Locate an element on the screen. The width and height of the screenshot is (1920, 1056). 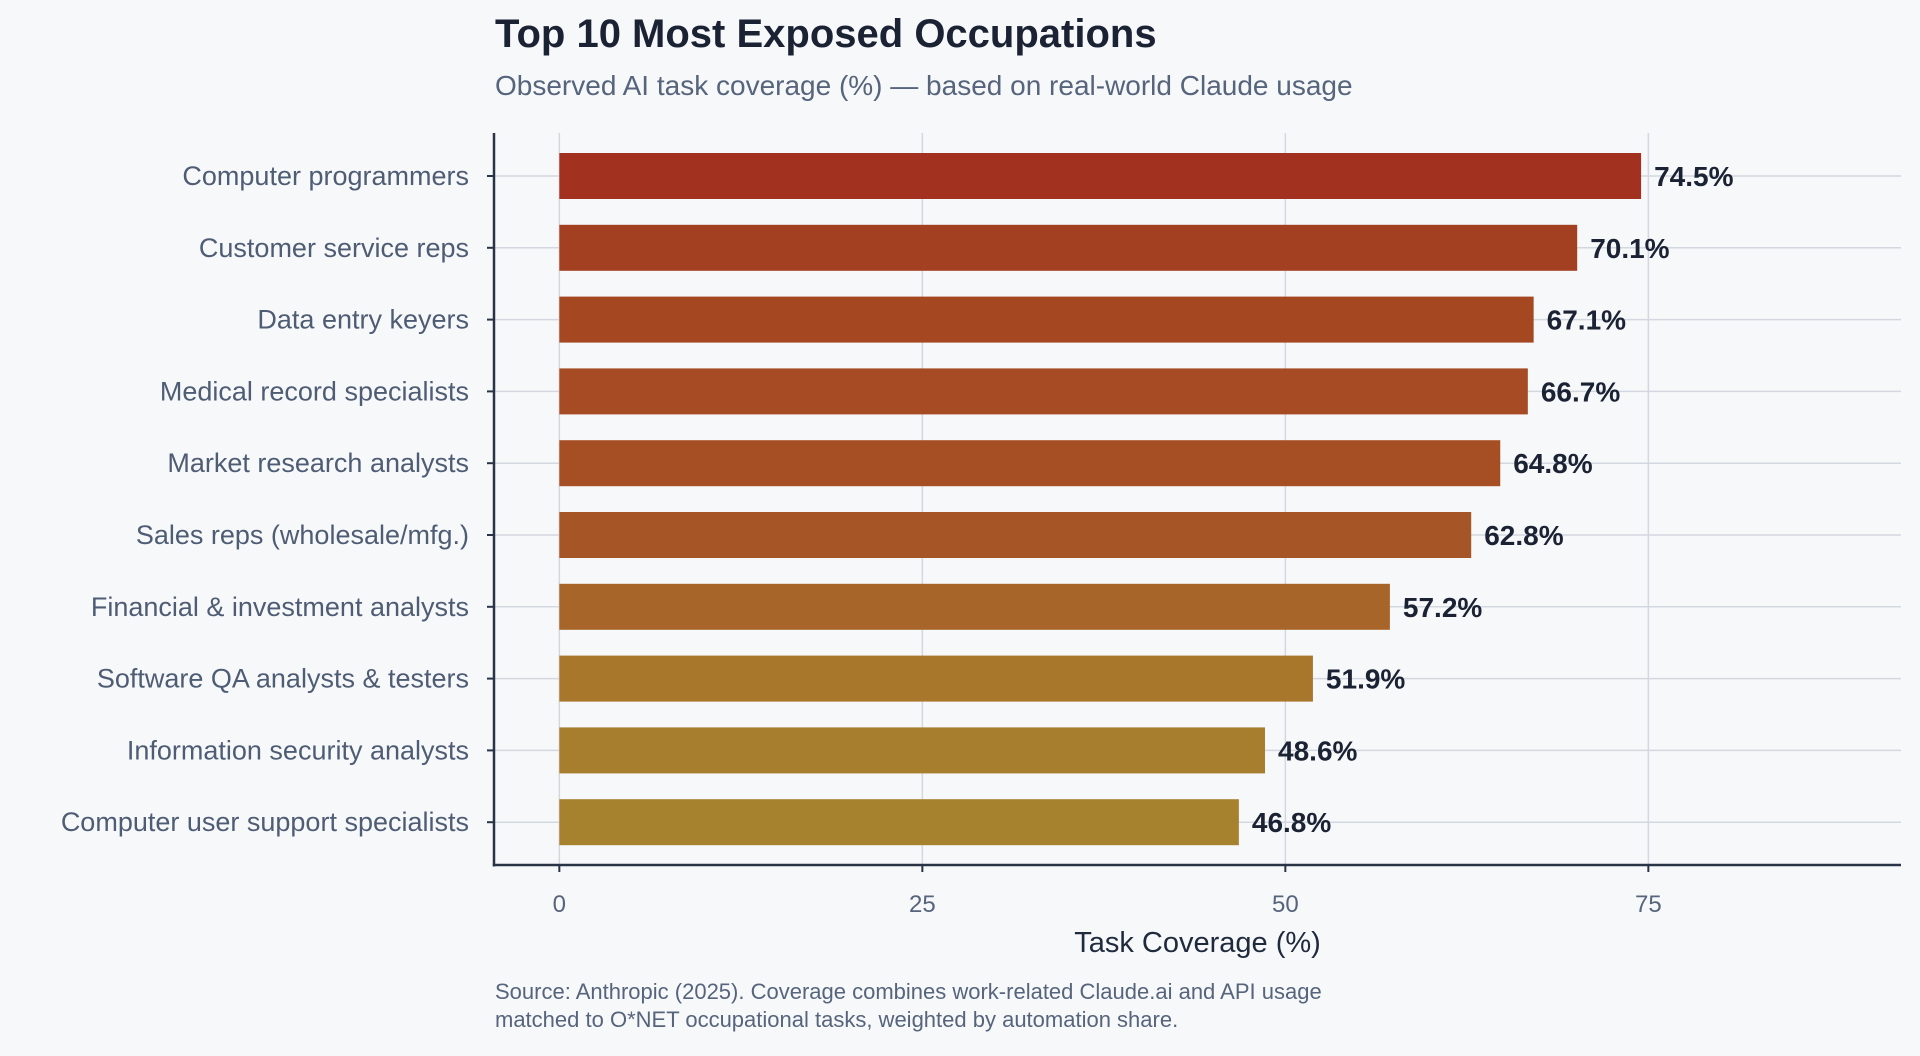
value-label: 70.1% is located at coordinates (1629, 248).